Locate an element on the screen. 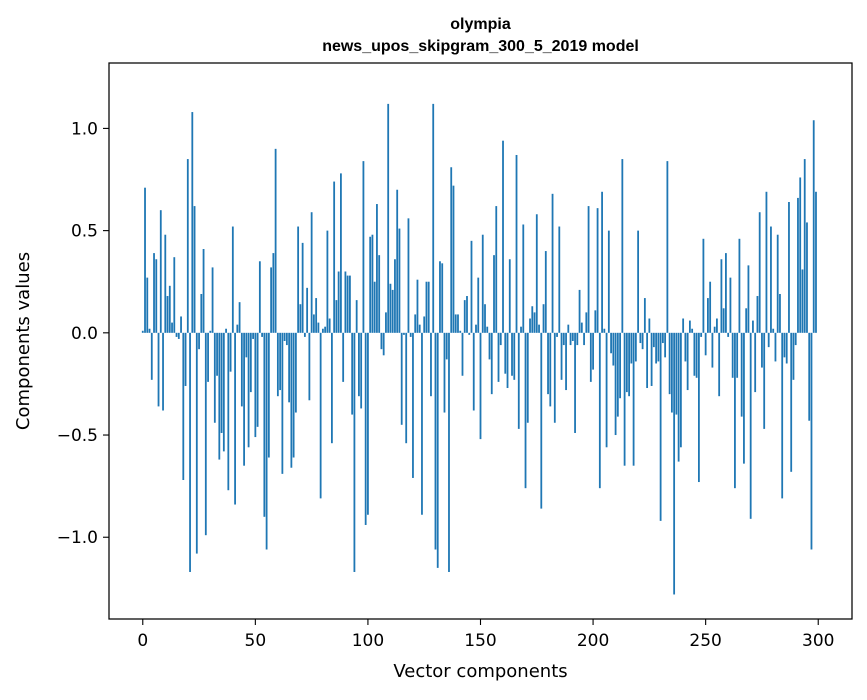 The width and height of the screenshot is (867, 700). y-axis-label: Components values is located at coordinates (23, 341).